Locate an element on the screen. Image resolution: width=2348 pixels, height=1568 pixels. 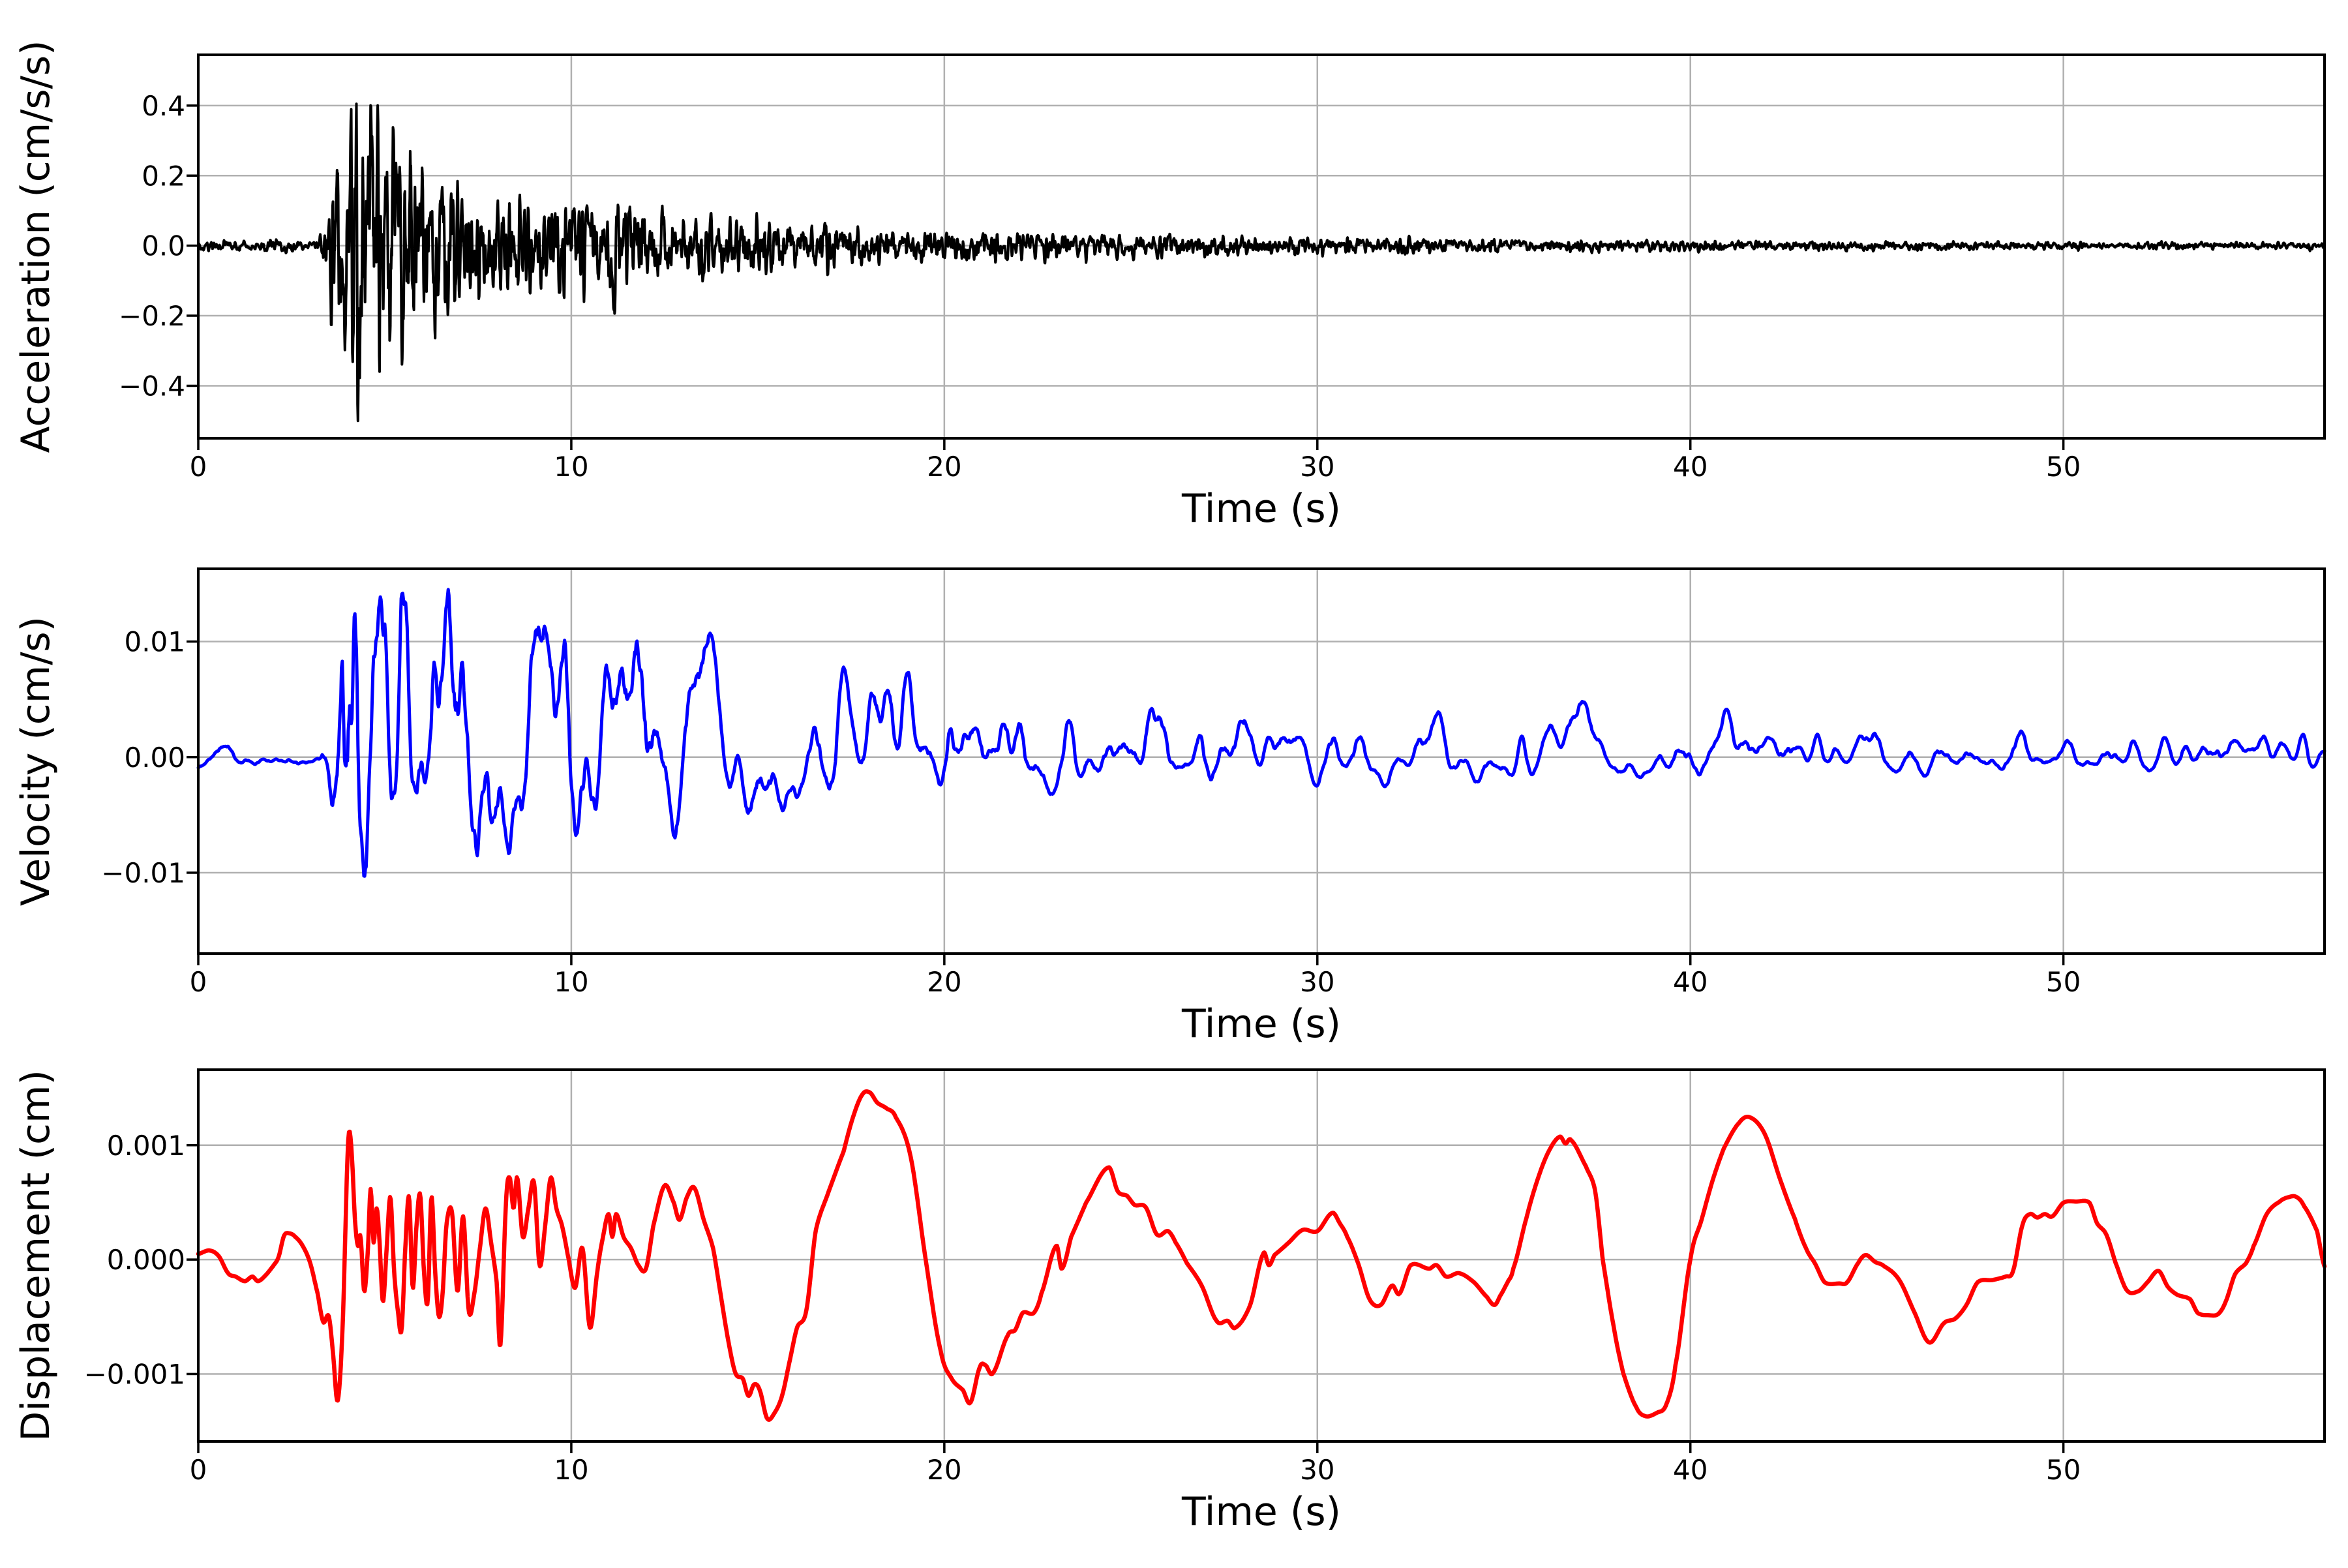
velocity-ytick-label: 0.00 is located at coordinates (155, 758).